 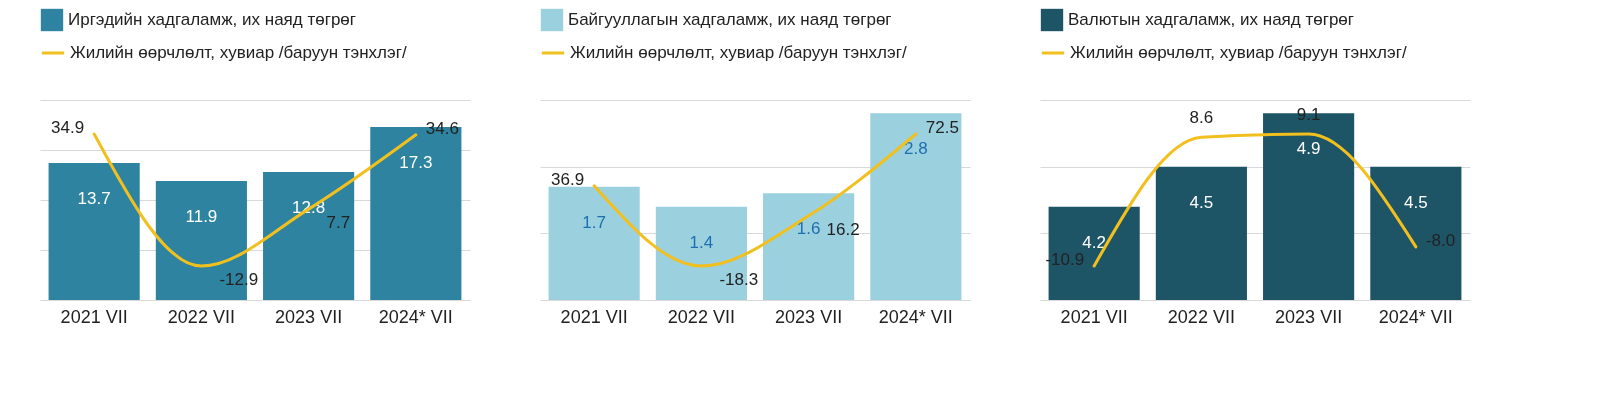 I want to click on data-label: 1.6, so click(x=808, y=229).